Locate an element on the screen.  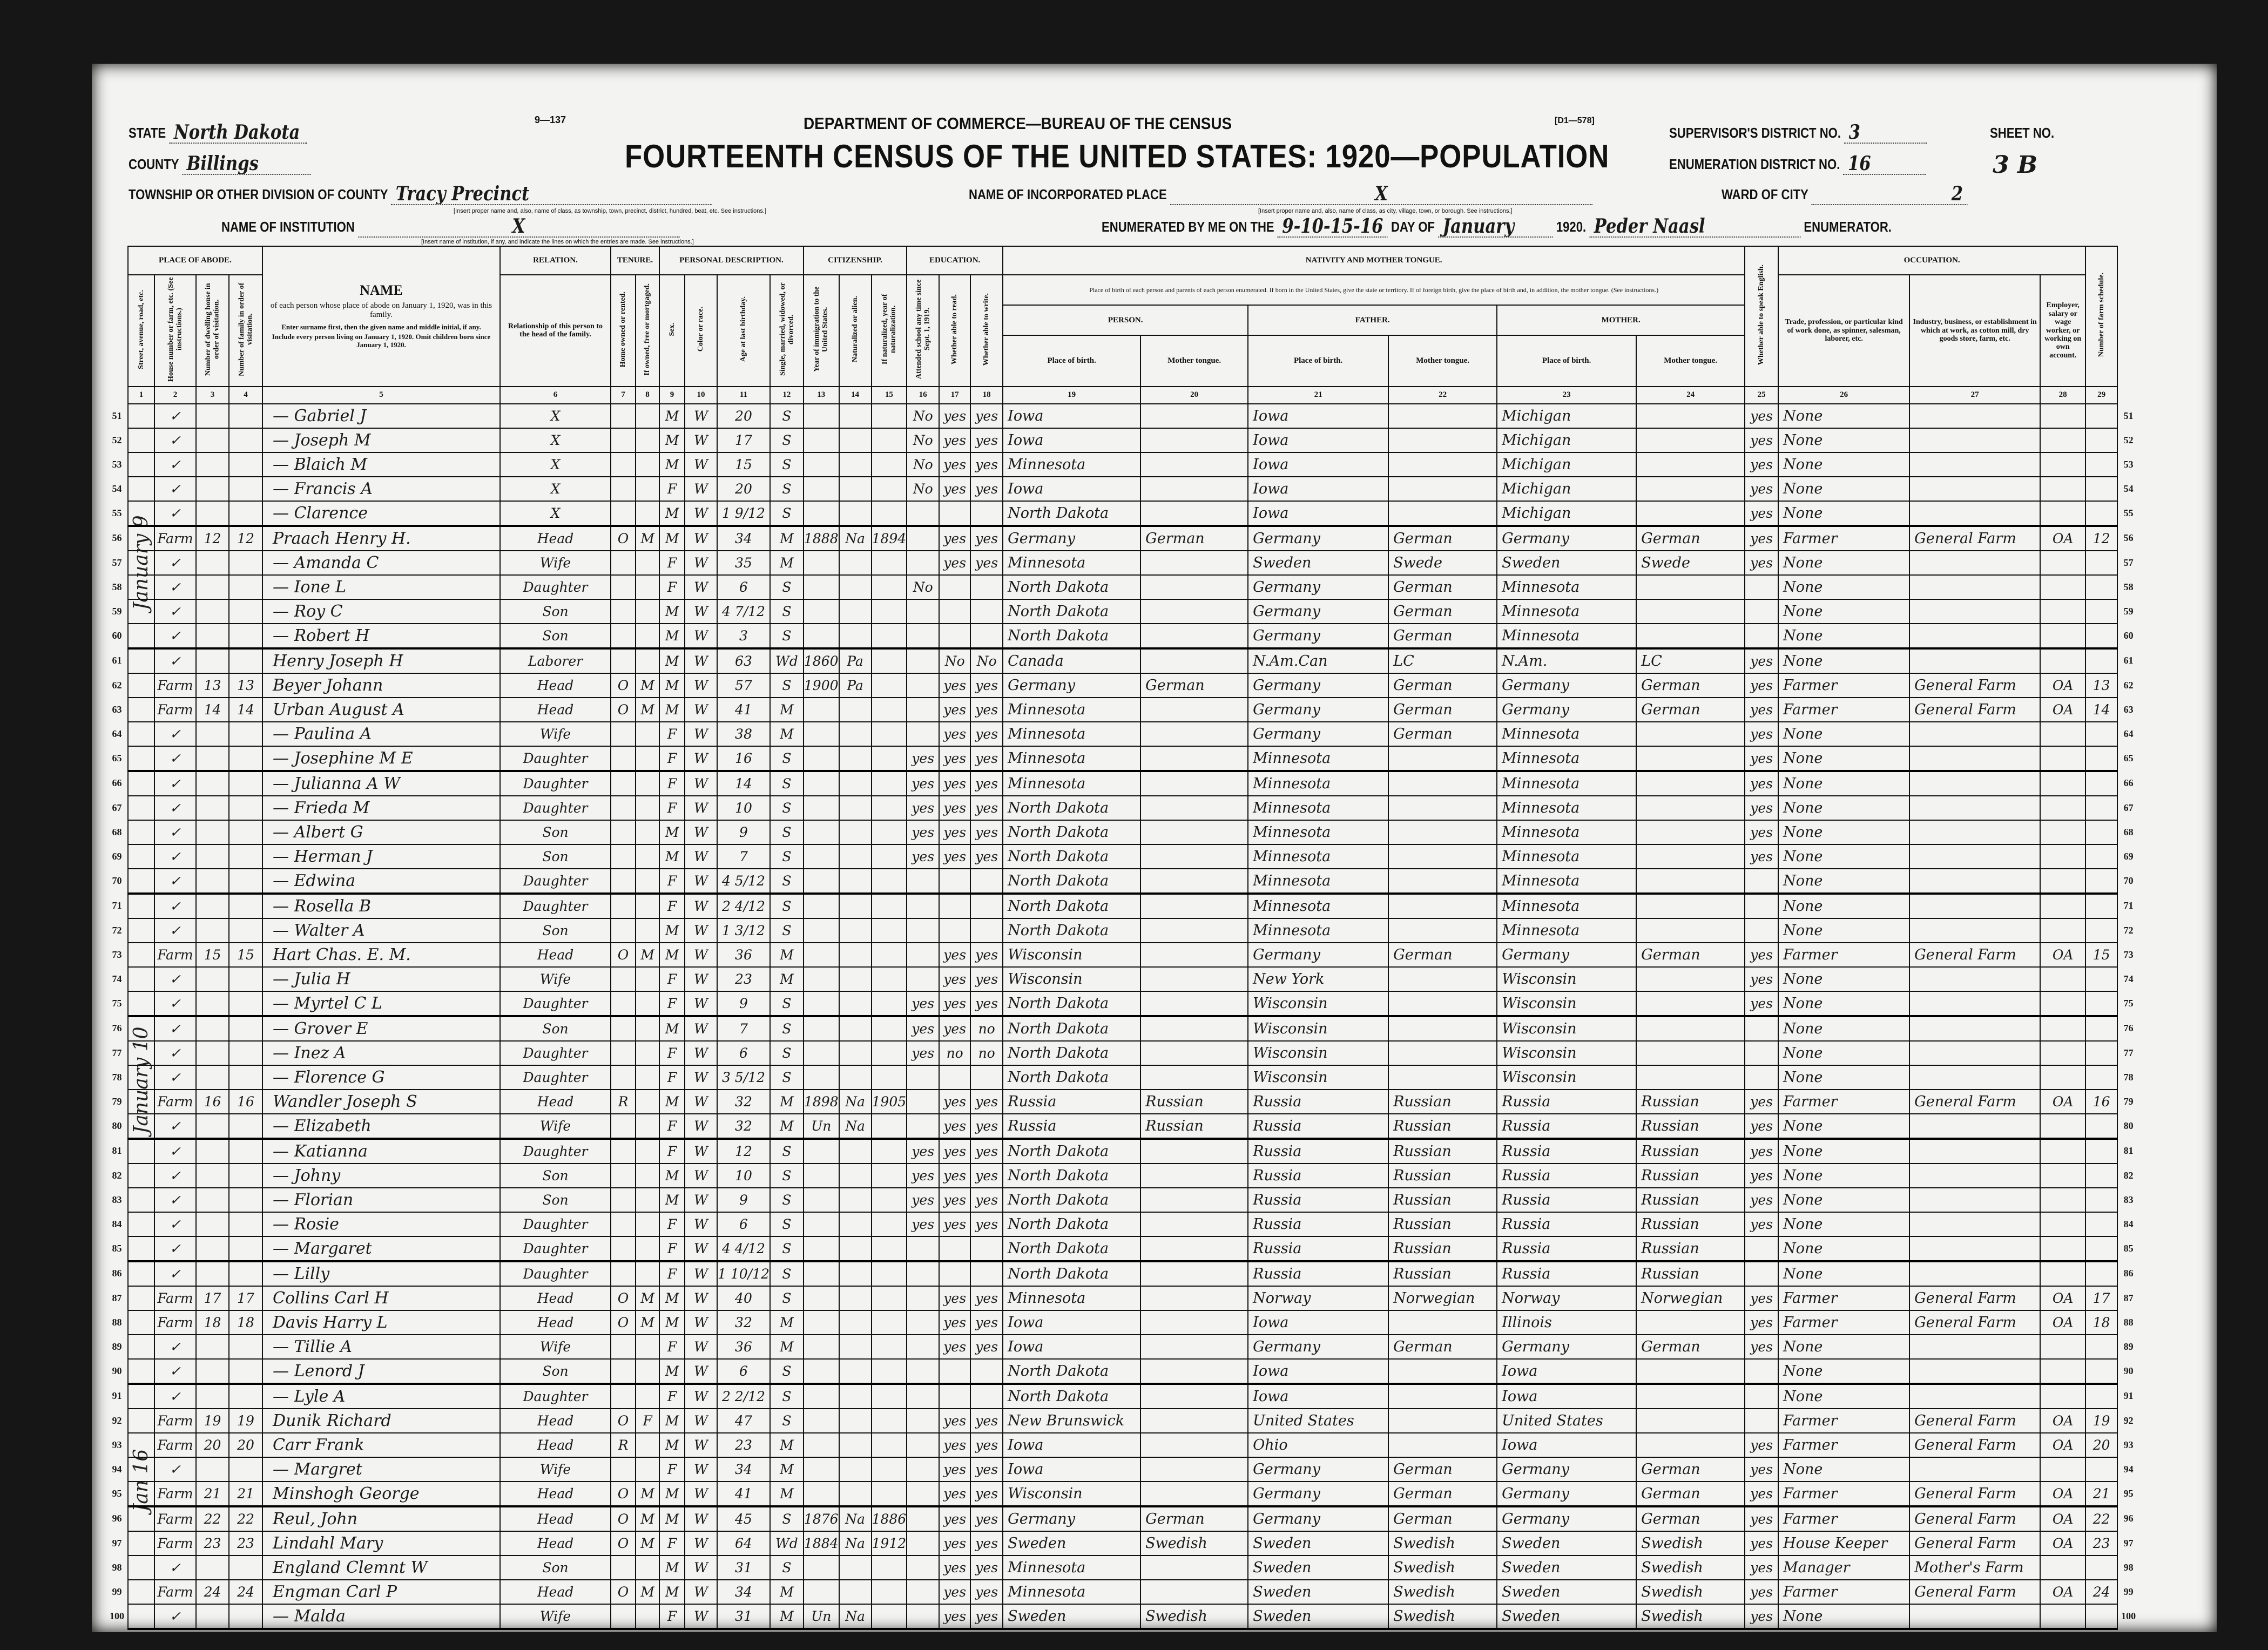
line-number: 90 is located at coordinates (2128, 1370).